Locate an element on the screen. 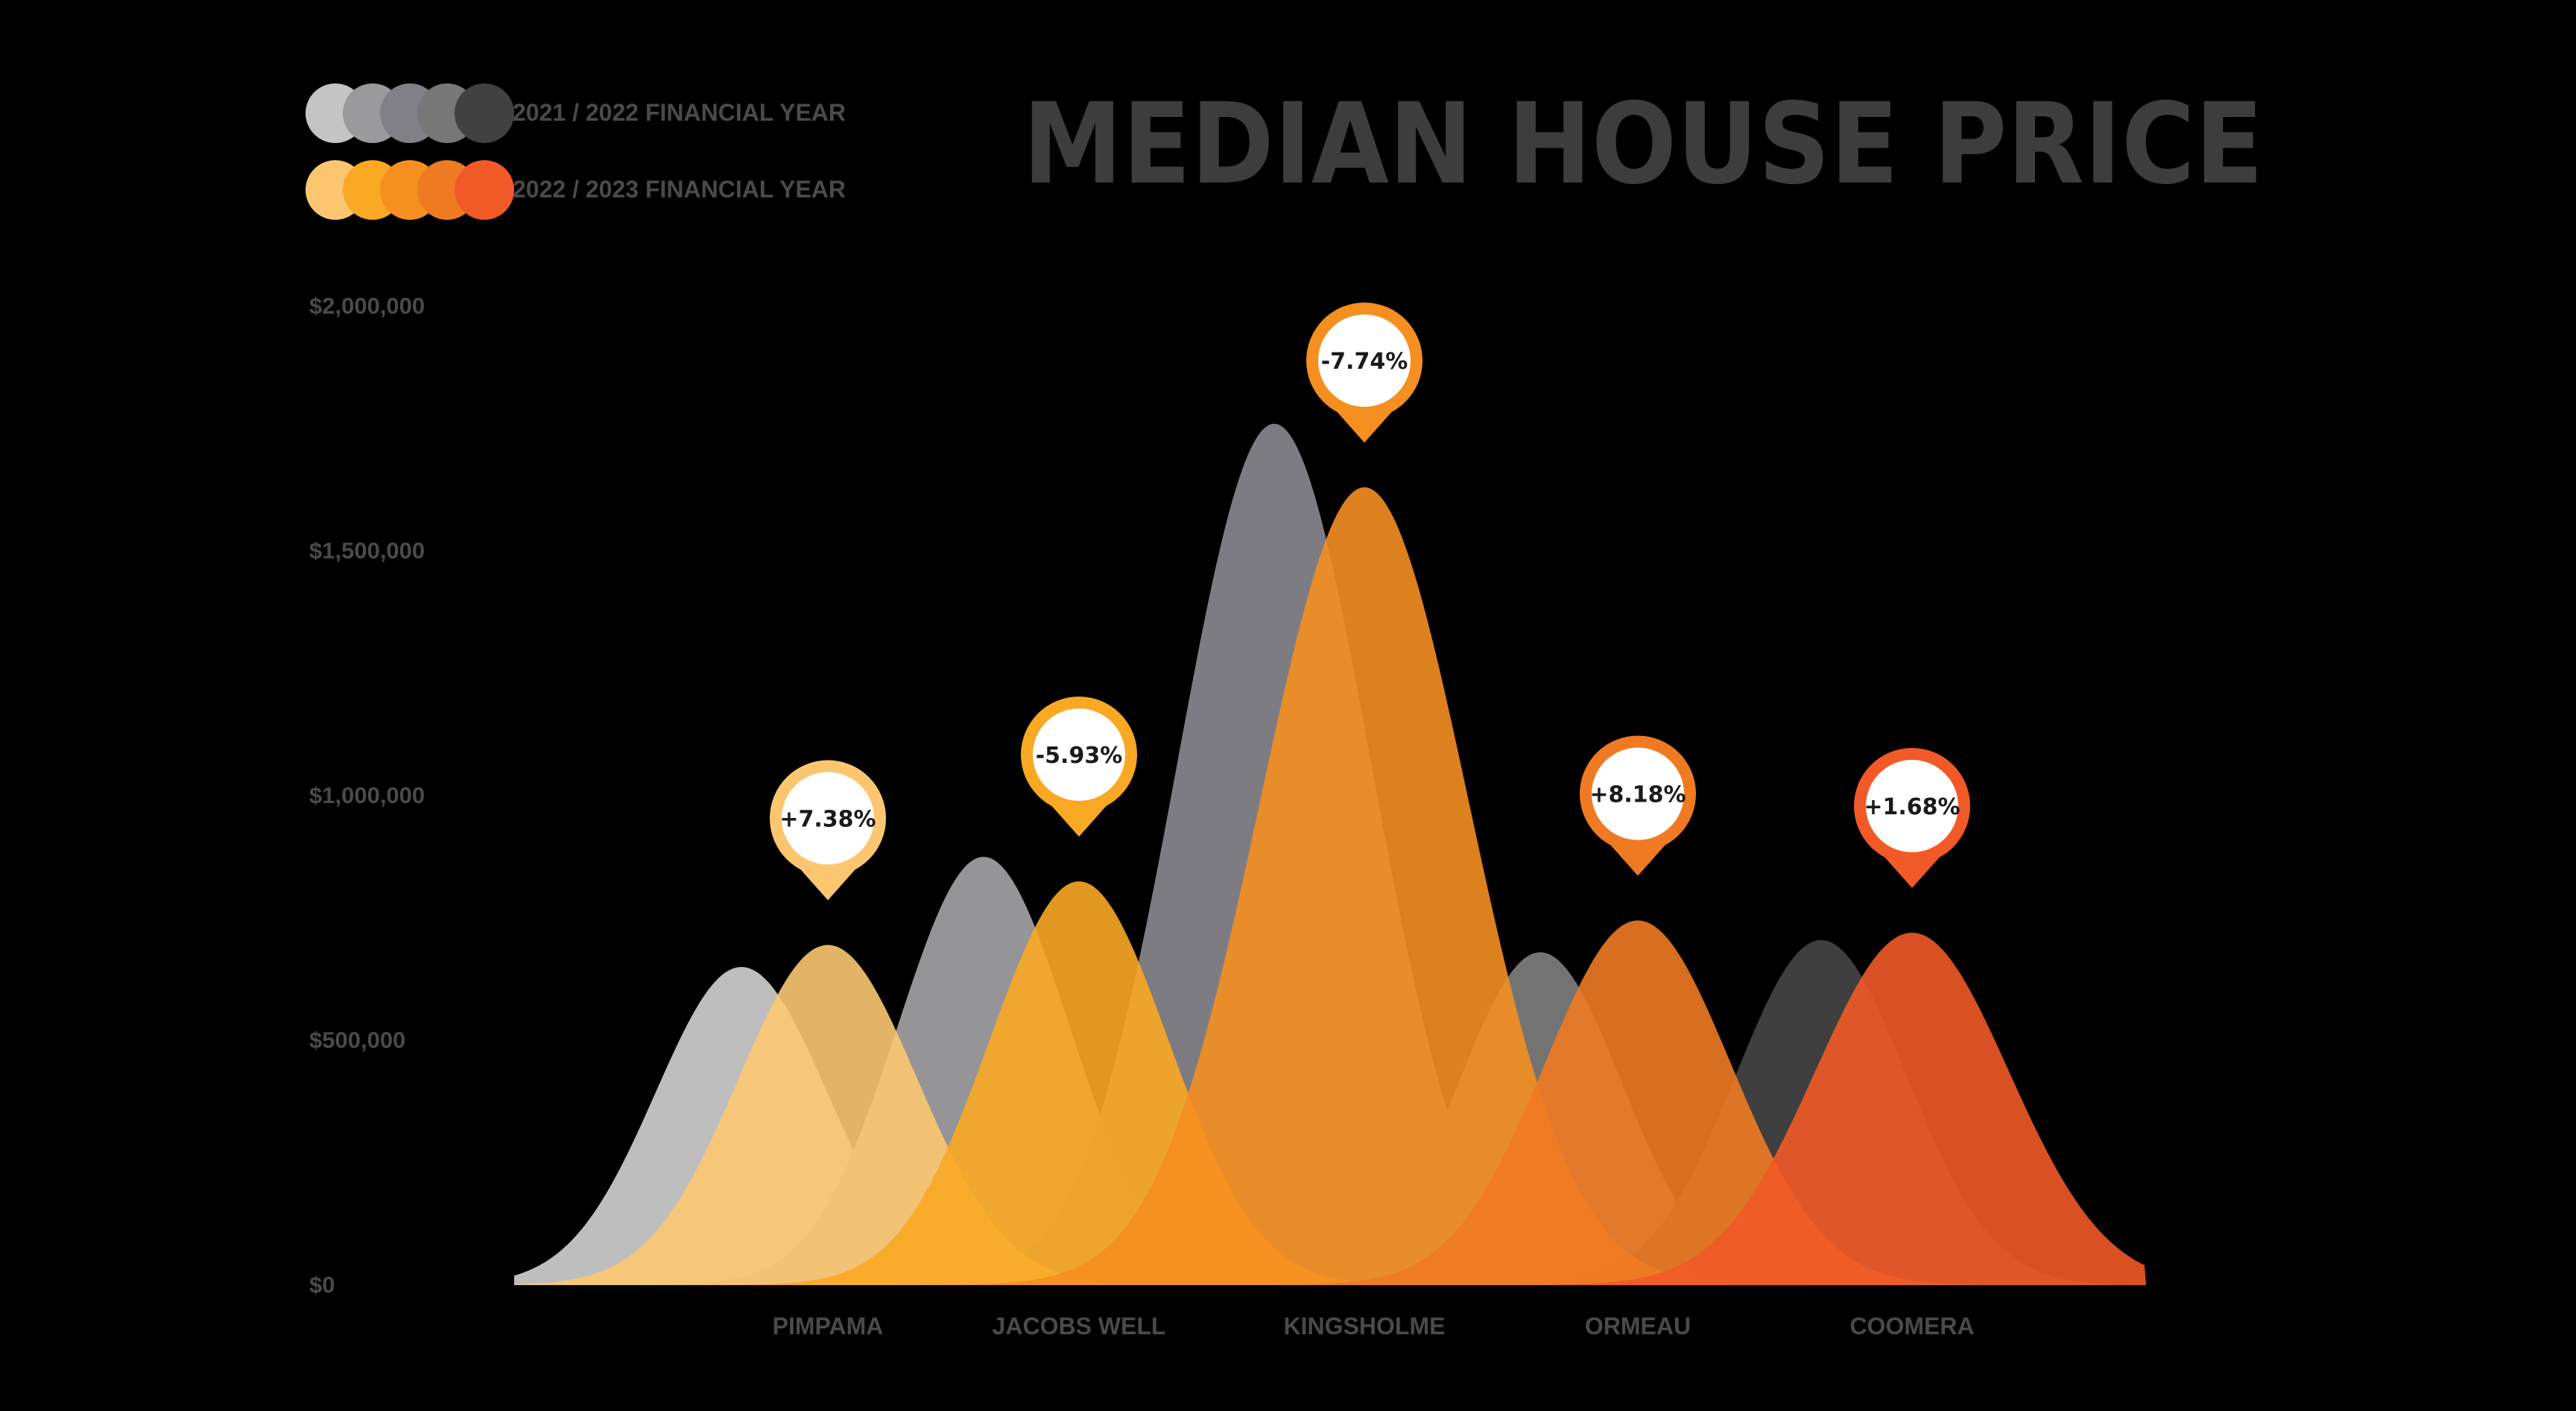  change-pin: -7.74% is located at coordinates (1364, 372).